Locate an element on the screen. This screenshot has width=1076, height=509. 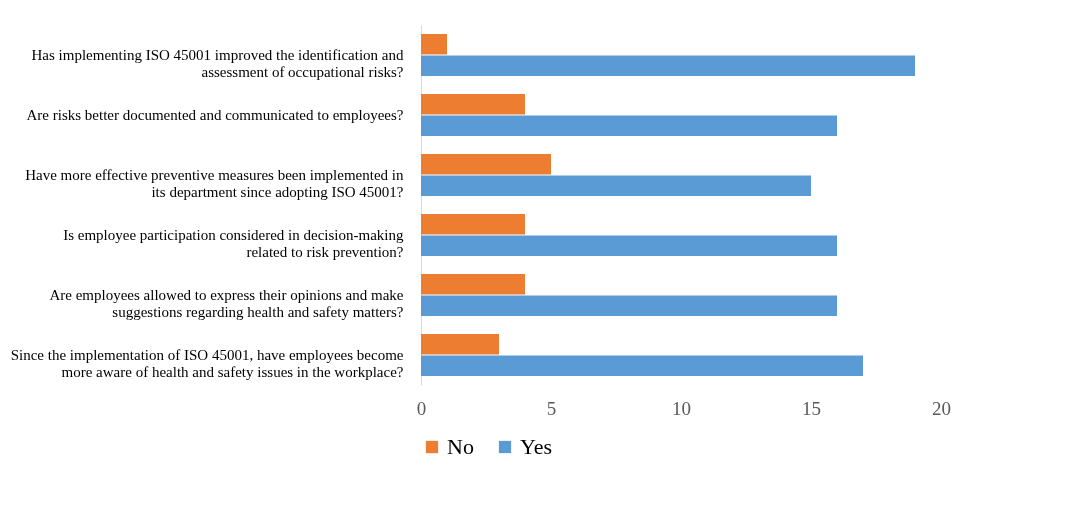
y-tick-label: Have more effective preventive measures been implemented in its department since adopting ISO 45001? is located at coordinates (214, 183).